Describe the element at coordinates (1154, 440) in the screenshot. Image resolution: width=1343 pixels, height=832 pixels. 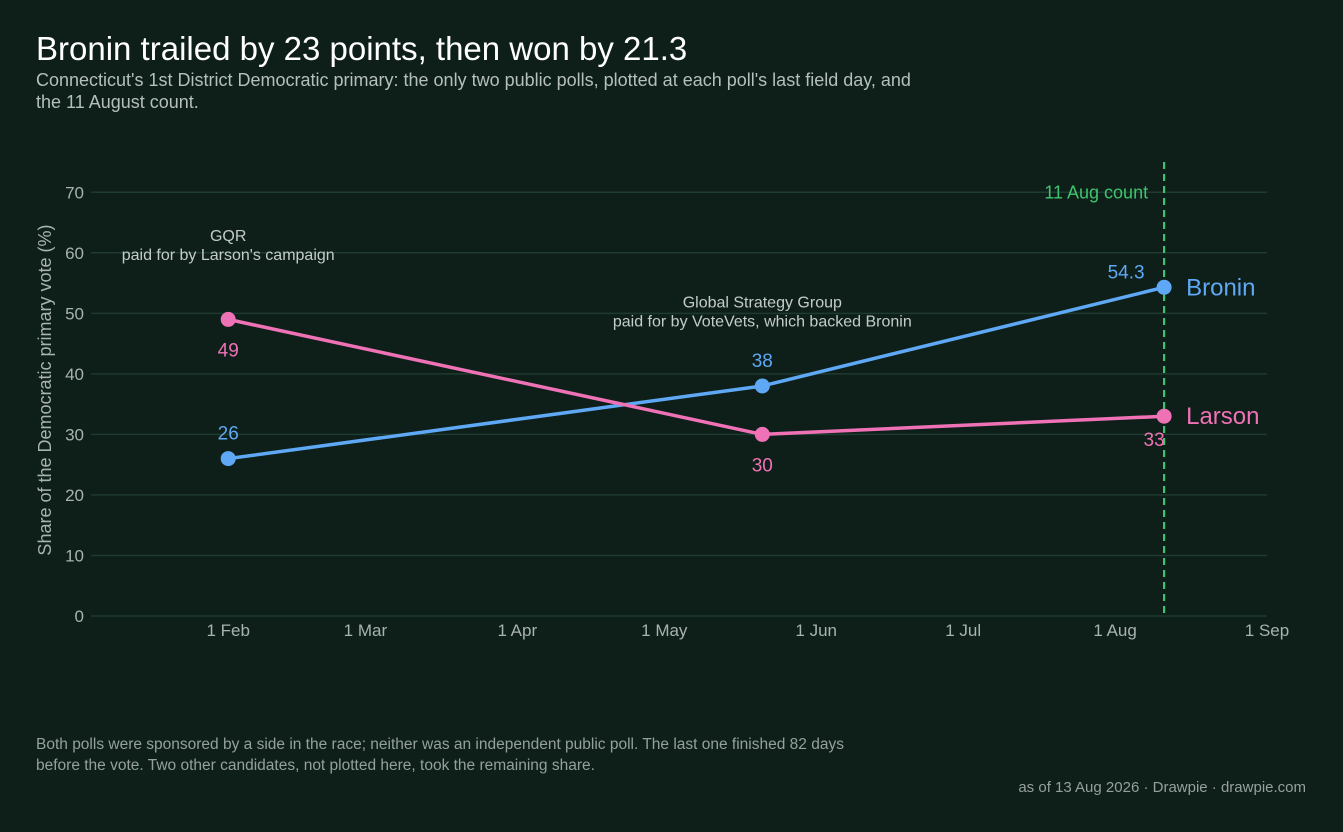
I see `larson-value-label: 33` at that location.